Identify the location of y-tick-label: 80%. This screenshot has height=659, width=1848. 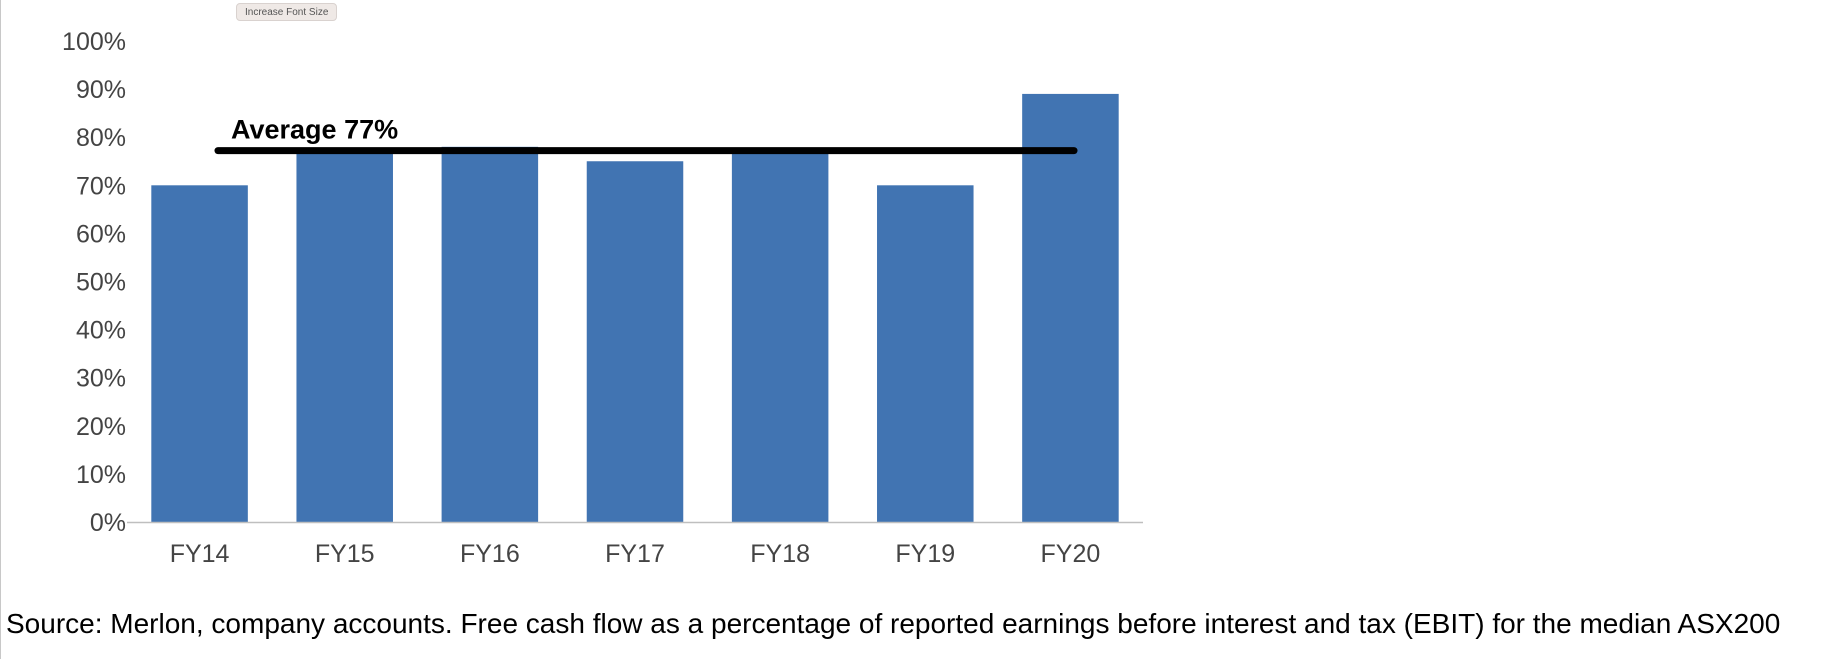
(101, 138).